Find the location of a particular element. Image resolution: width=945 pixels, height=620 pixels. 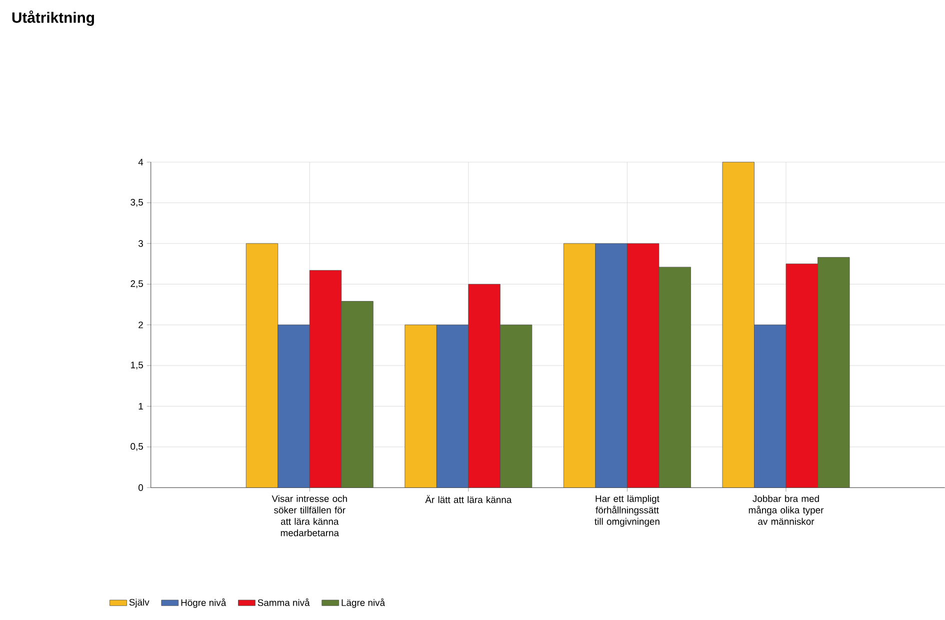

legend-label: Högre nivå is located at coordinates (203, 603).